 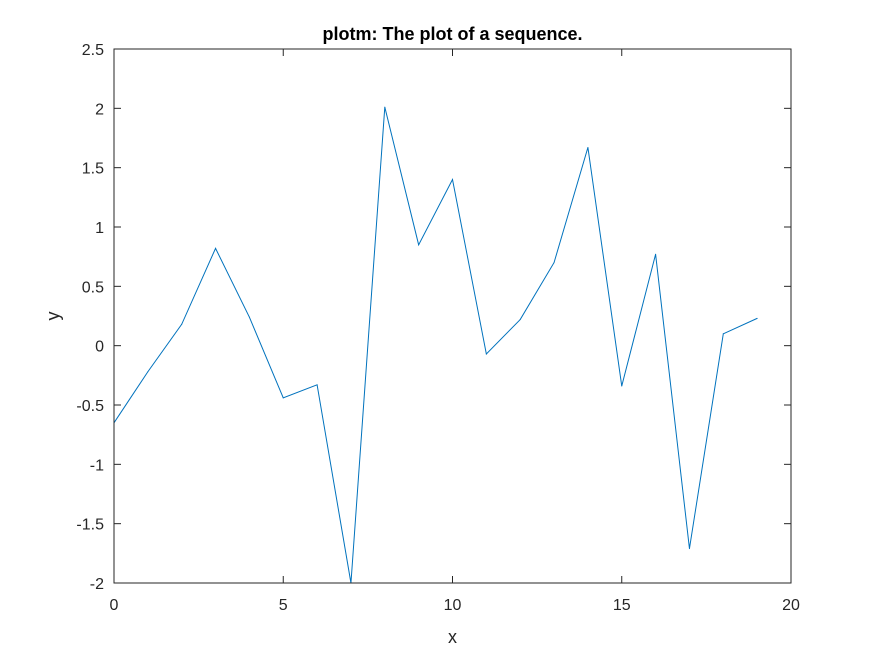 What do you see at coordinates (93, 287) in the screenshot?
I see `y-tick-label: 0.5` at bounding box center [93, 287].